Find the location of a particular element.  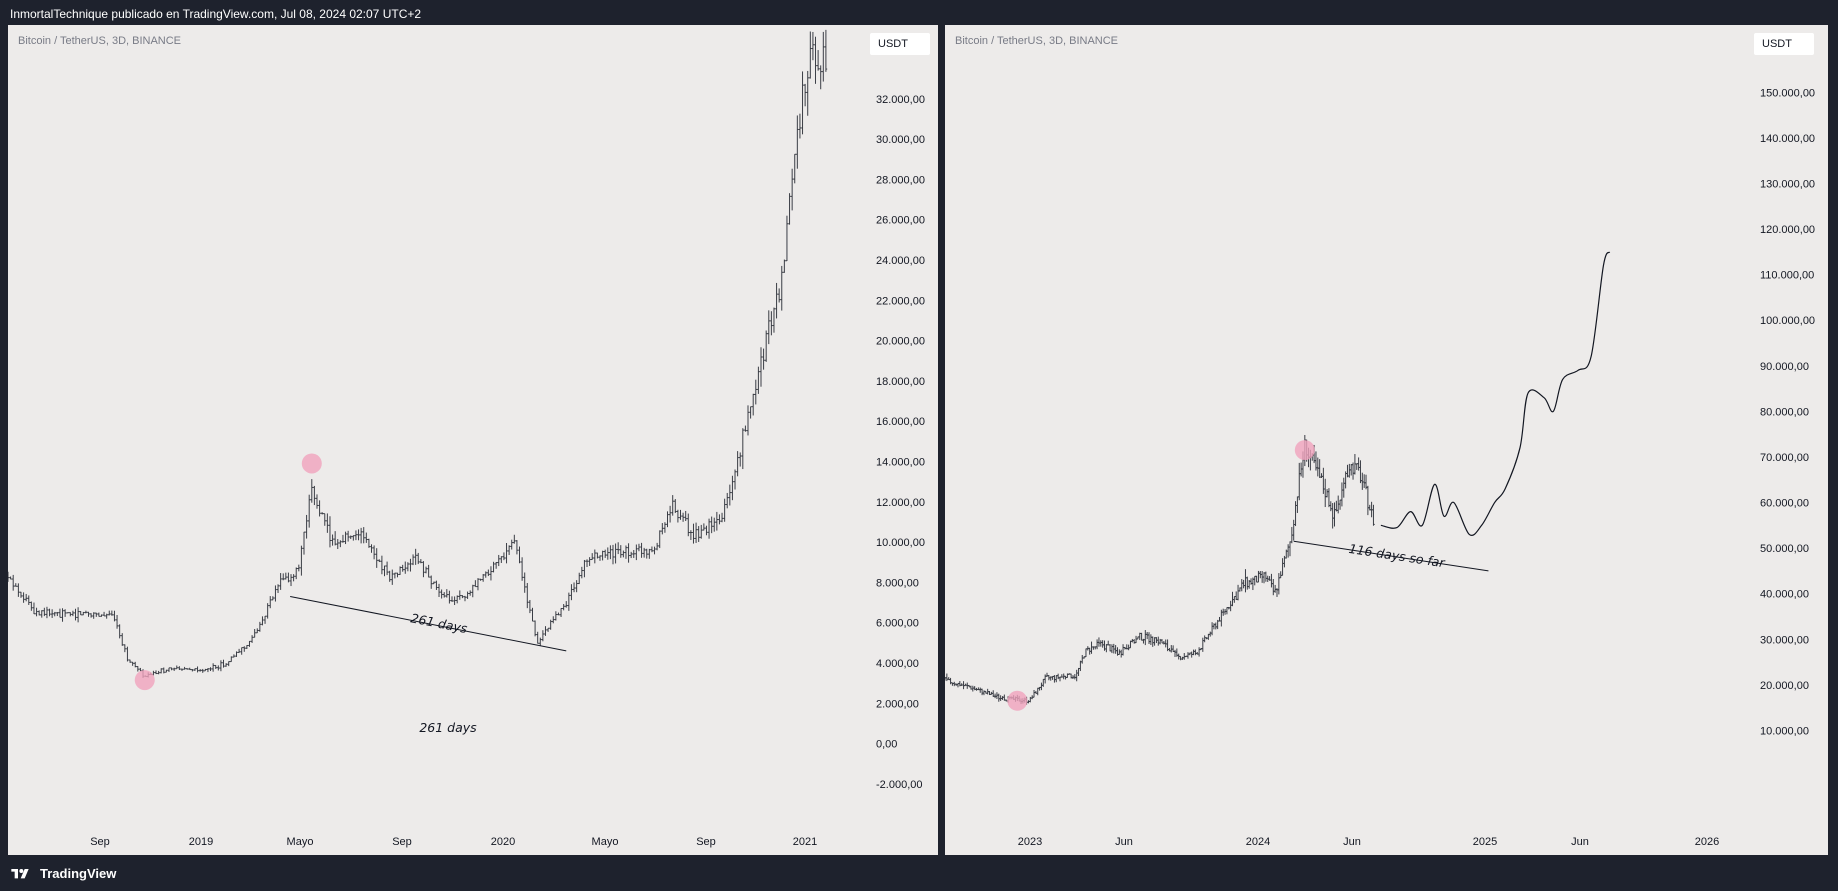

right-symbol-label: Bitcoin / TetherUS, 3D, BINANCE is located at coordinates (1037, 41).